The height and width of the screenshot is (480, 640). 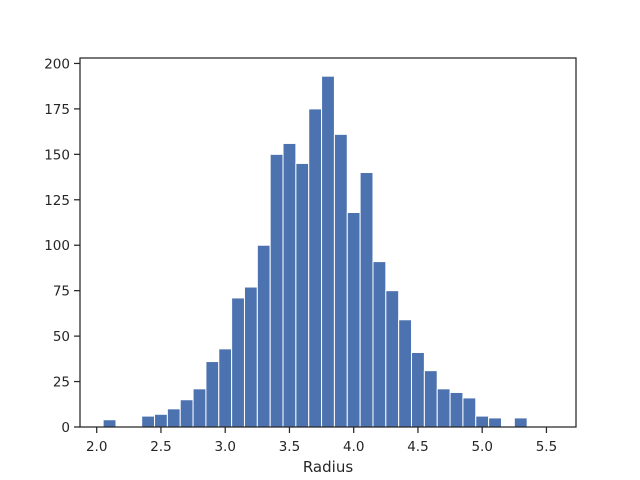 I want to click on y-tick-label: 125, so click(x=57, y=201).